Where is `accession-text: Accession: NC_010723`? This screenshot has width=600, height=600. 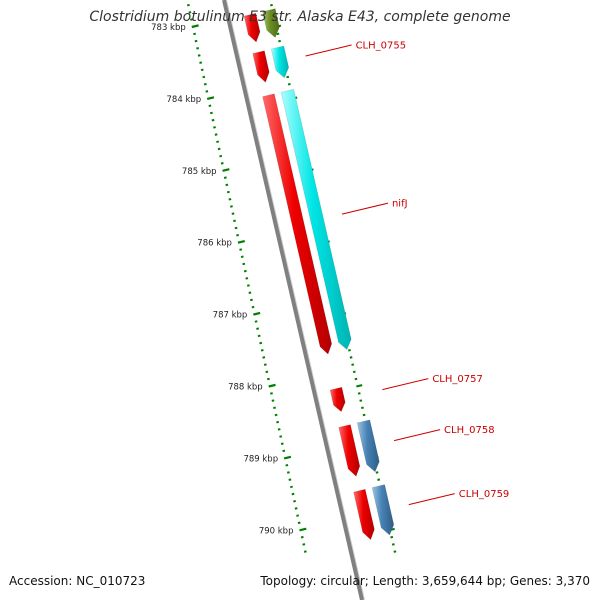
accession-text: Accession: NC_010723 is located at coordinates (77, 581).